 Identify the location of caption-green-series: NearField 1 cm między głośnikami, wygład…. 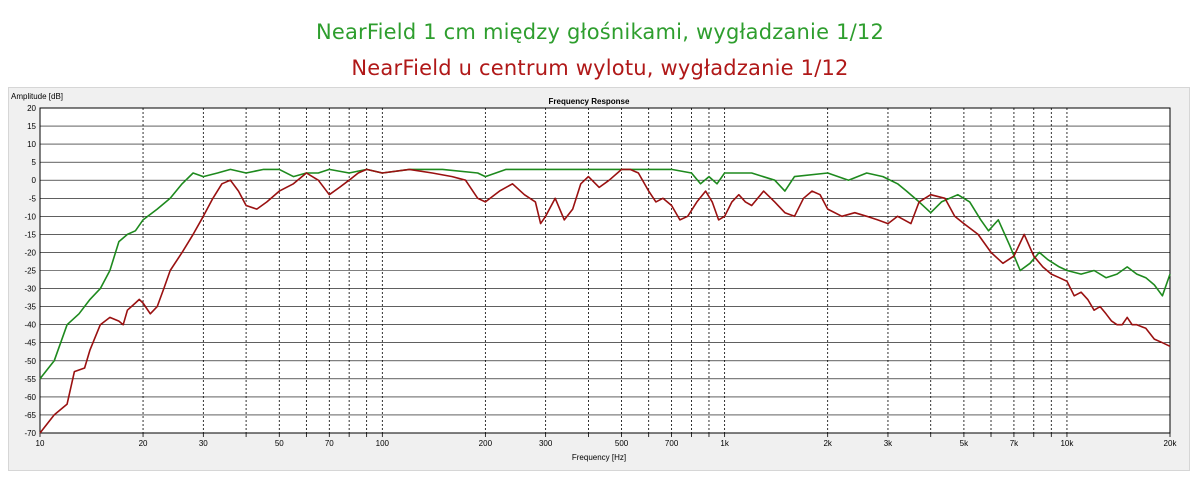
(600, 32).